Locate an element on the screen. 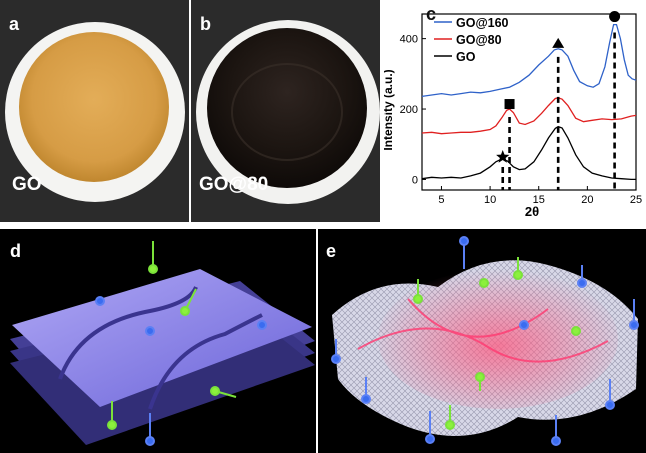 The width and height of the screenshot is (646, 453). plot-frame is located at coordinates (529, 102).